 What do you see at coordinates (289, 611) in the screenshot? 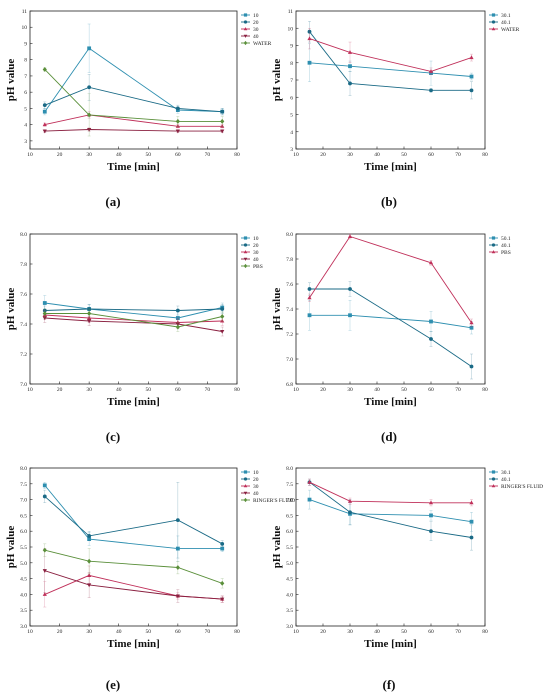
I see `y-tick-label: 3.5` at bounding box center [289, 611].